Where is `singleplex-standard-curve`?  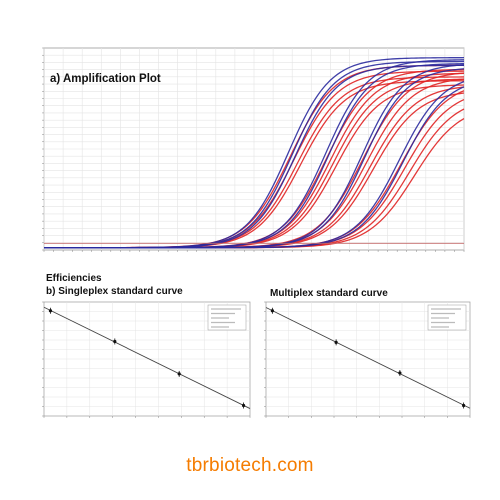
singleplex-standard-curve is located at coordinates (146, 359).